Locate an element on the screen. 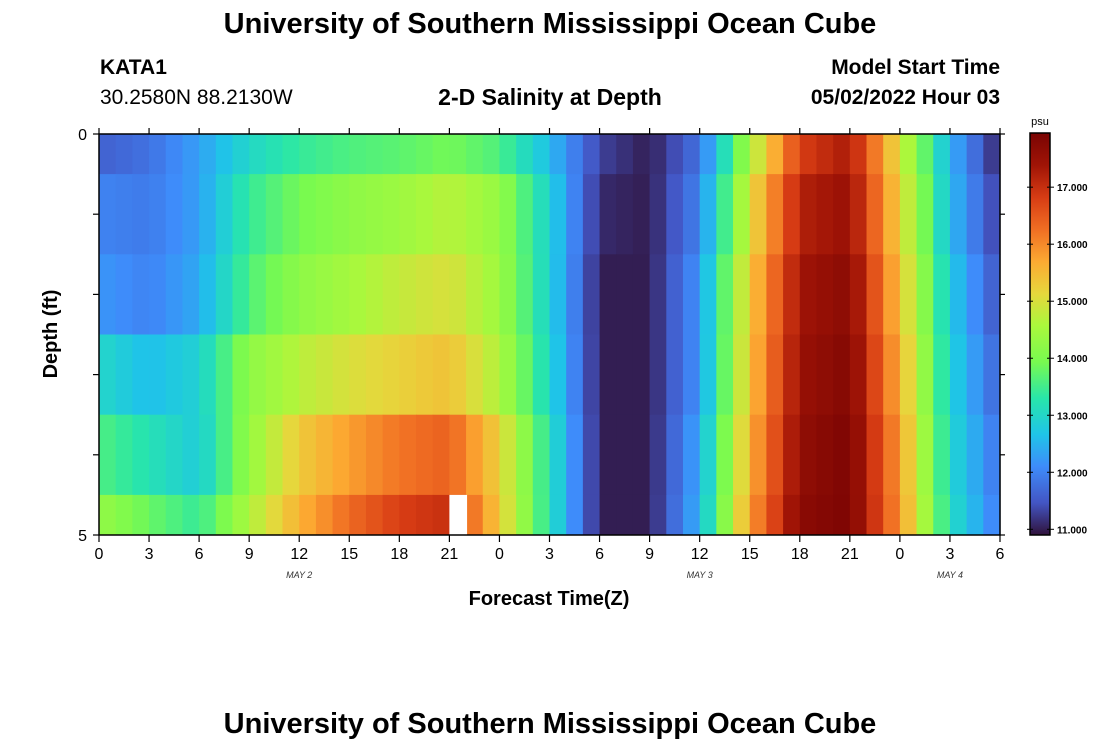 Image resolution: width=1100 pixels, height=750 pixels. missing-data-cell is located at coordinates (458, 514).